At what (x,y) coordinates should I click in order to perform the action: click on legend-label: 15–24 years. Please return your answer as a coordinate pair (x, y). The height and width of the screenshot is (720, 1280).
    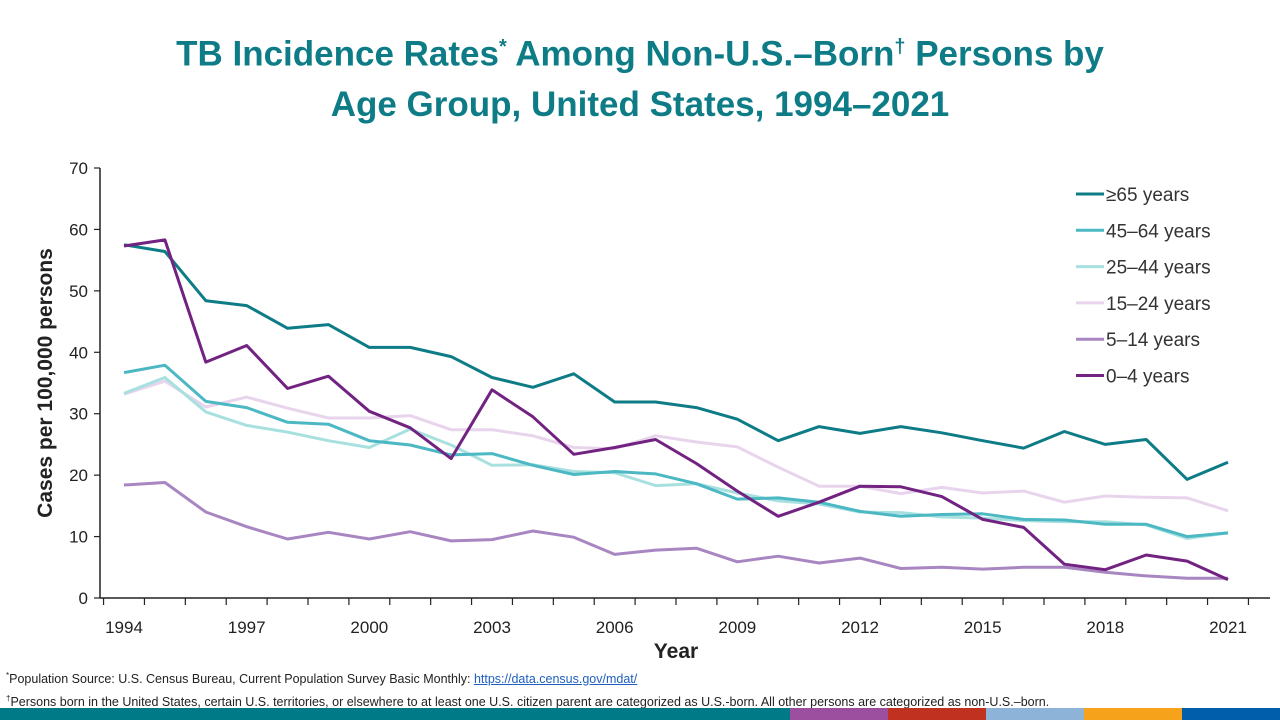
    Looking at the image, I should click on (1158, 304).